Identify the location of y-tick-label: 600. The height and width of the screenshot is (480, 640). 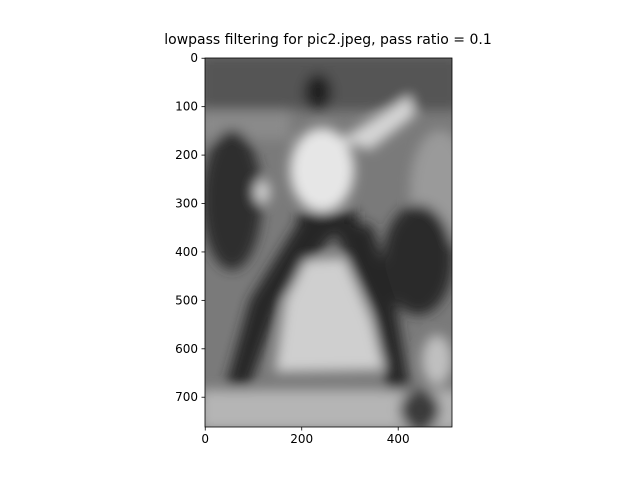
(186, 349).